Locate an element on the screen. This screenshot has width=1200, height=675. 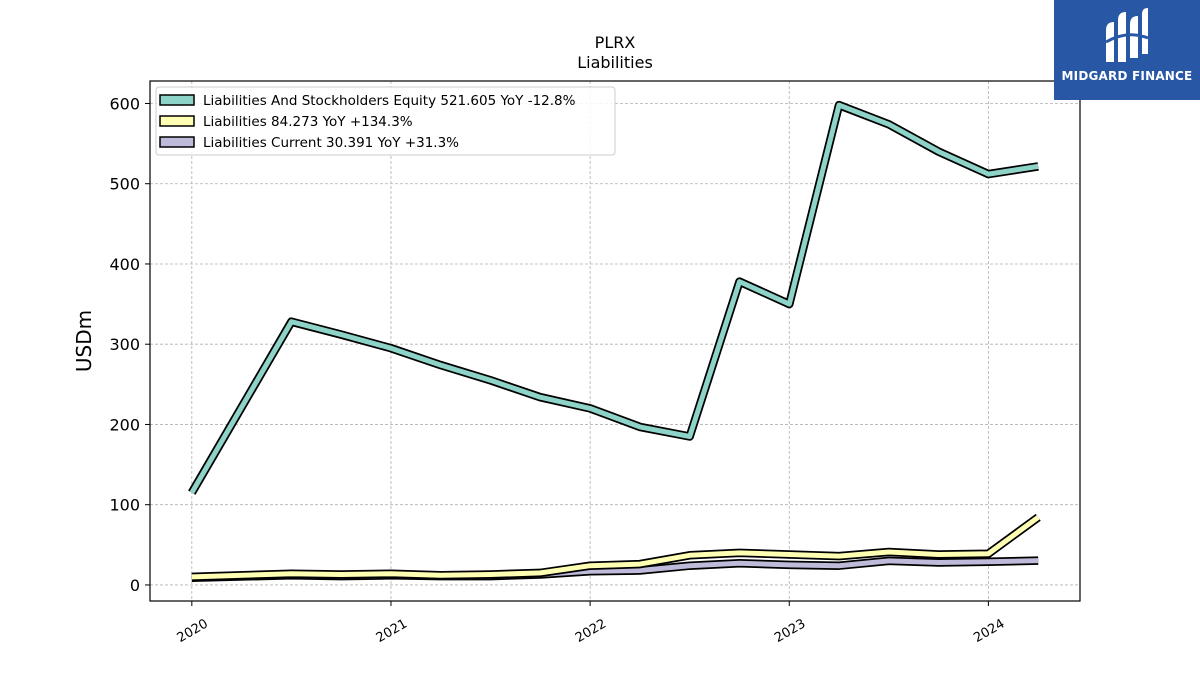
series-outline-liabilities is located at coordinates (616, 547).